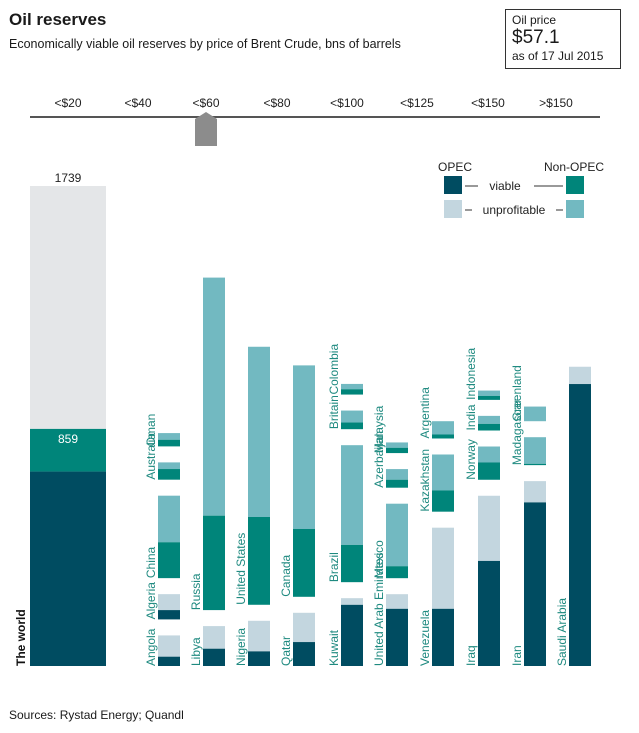  What do you see at coordinates (206, 129) in the screenshot?
I see `current-price-marker-icon` at bounding box center [206, 129].